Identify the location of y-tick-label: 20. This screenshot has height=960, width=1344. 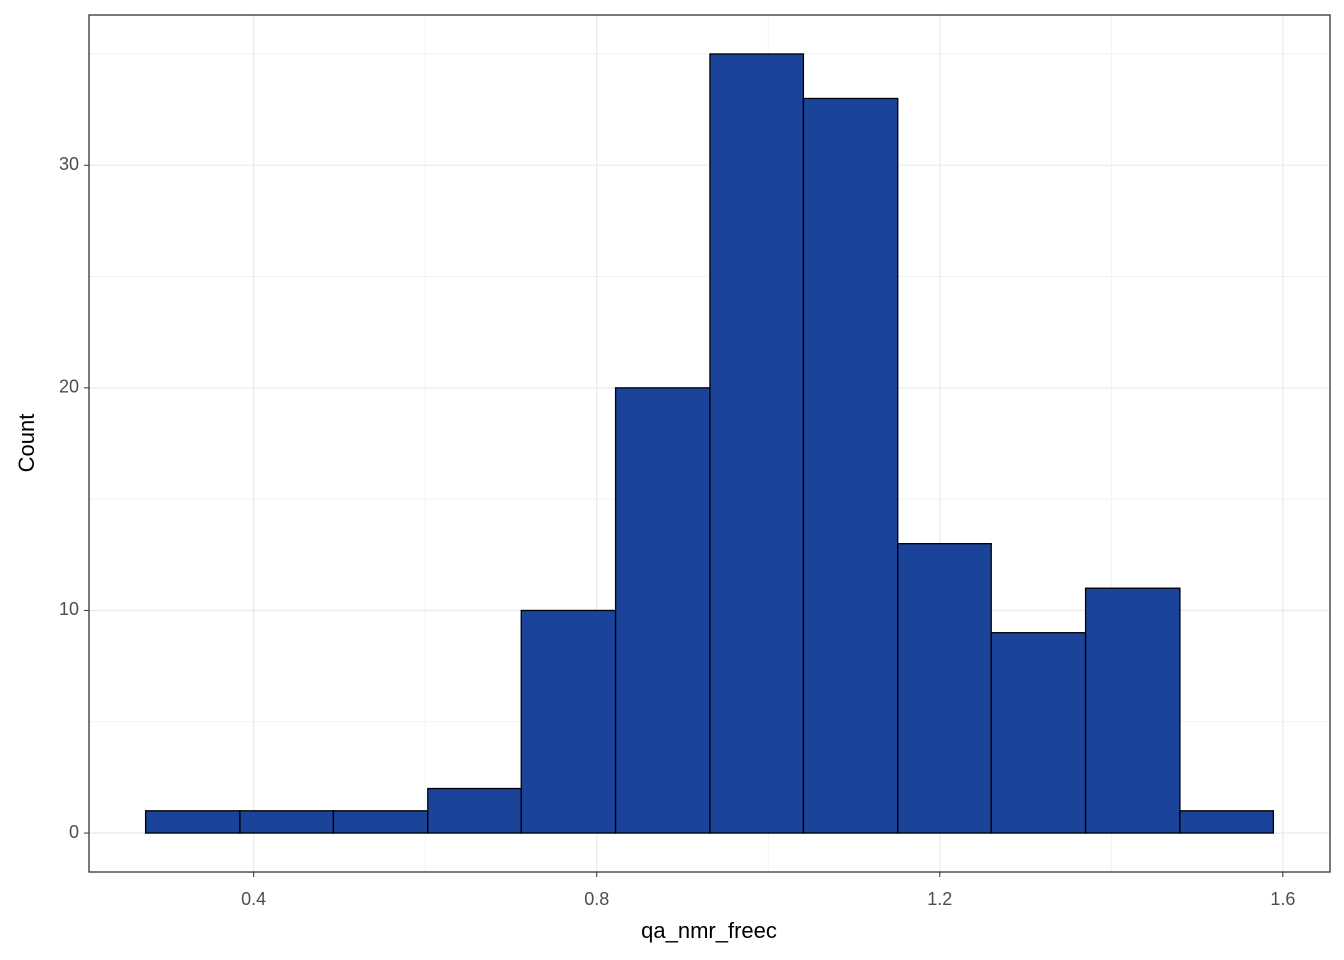
(69, 387).